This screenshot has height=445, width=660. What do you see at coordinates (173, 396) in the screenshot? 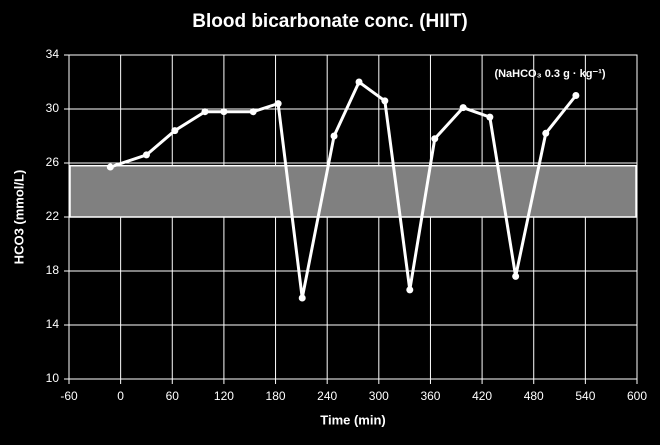
I see `x-tick-label: 60` at bounding box center [173, 396].